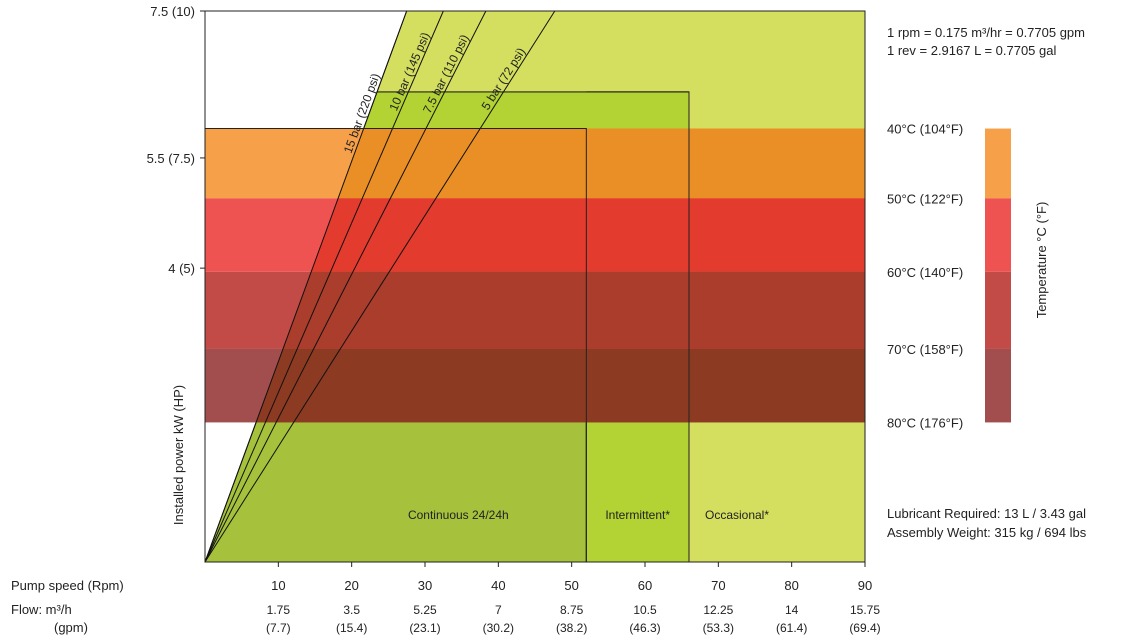 This screenshot has width=1146, height=643. What do you see at coordinates (865, 610) in the screenshot?
I see `x-tick-flow-8: 15.75` at bounding box center [865, 610].